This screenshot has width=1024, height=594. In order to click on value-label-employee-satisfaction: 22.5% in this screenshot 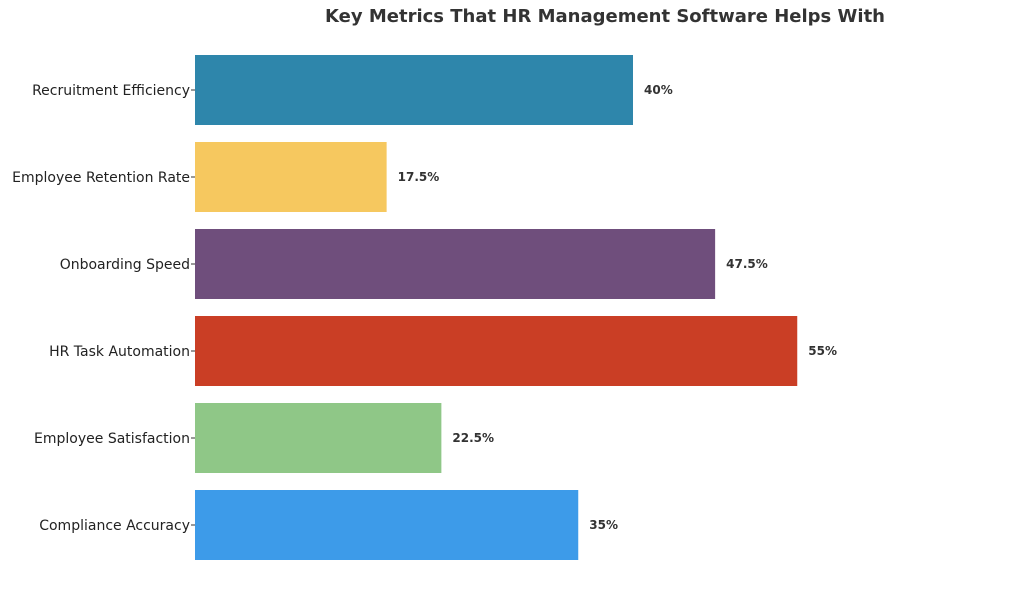, I will do `click(473, 438)`.